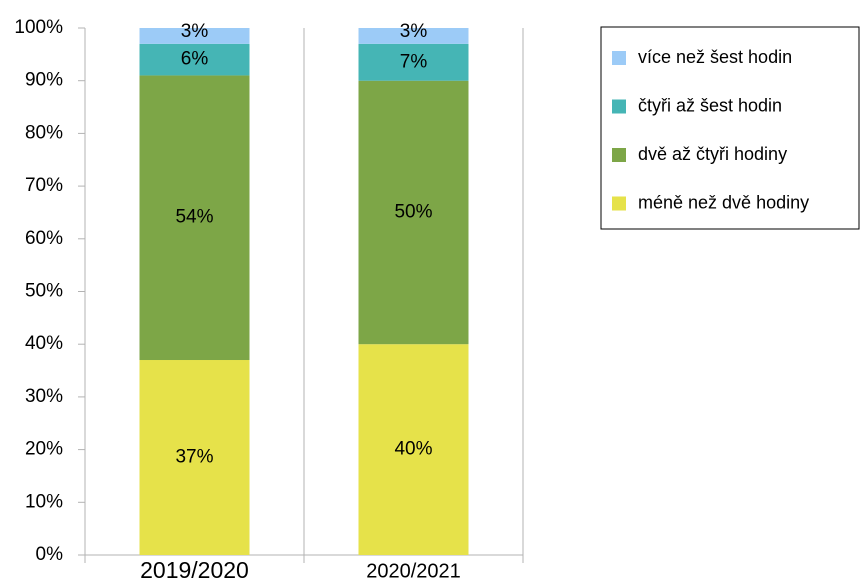 This screenshot has height=583, width=861. I want to click on value-label: 50%, so click(413, 211).